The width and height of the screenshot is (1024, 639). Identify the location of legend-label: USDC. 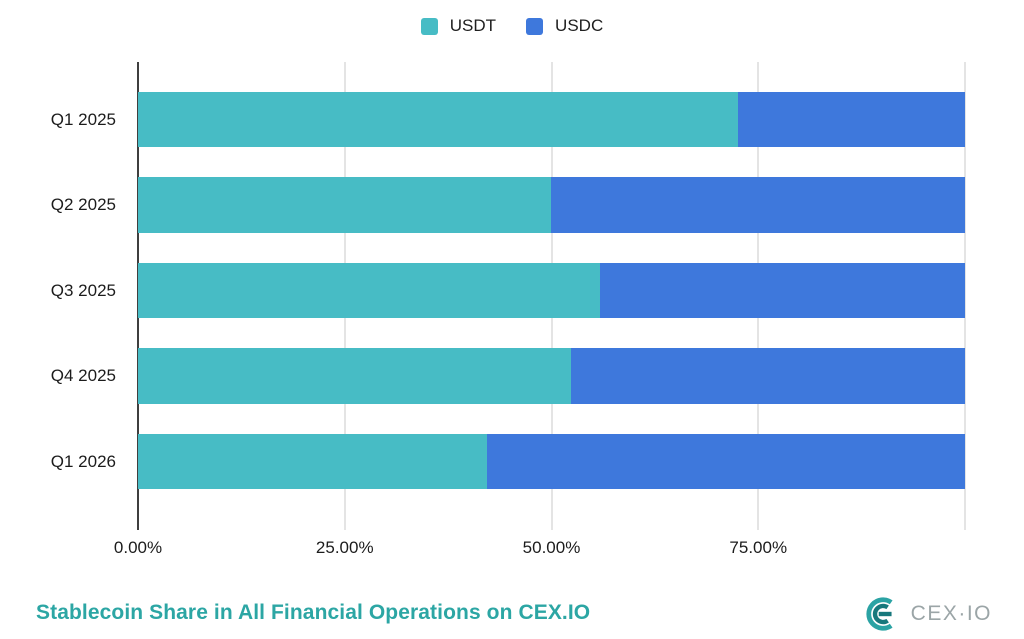
(579, 25).